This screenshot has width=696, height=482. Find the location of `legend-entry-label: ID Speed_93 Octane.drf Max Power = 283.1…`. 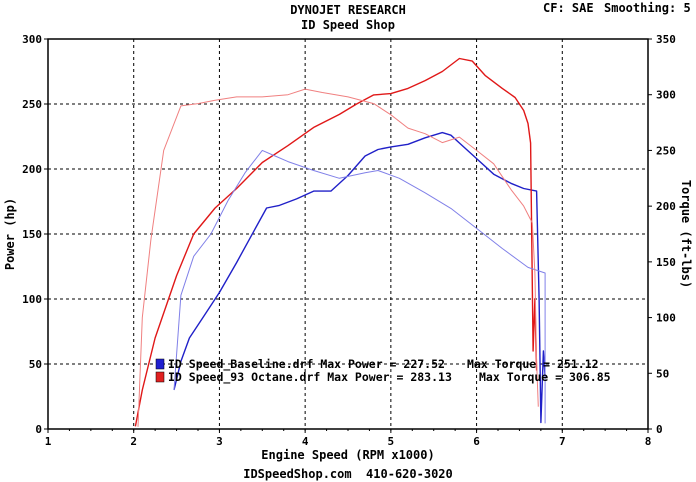

legend-entry-label: ID Speed_93 Octane.drf Max Power = 283.1… is located at coordinates (310, 377).